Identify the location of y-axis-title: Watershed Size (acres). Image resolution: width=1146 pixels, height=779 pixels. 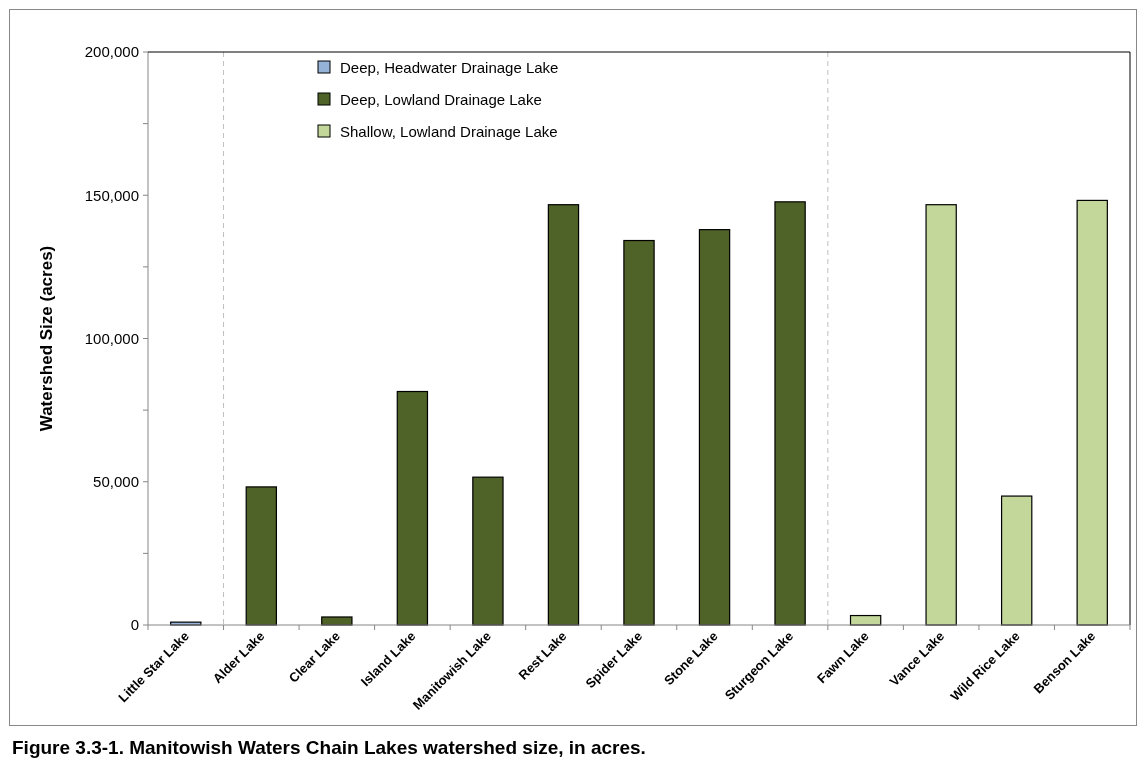
(46, 338).